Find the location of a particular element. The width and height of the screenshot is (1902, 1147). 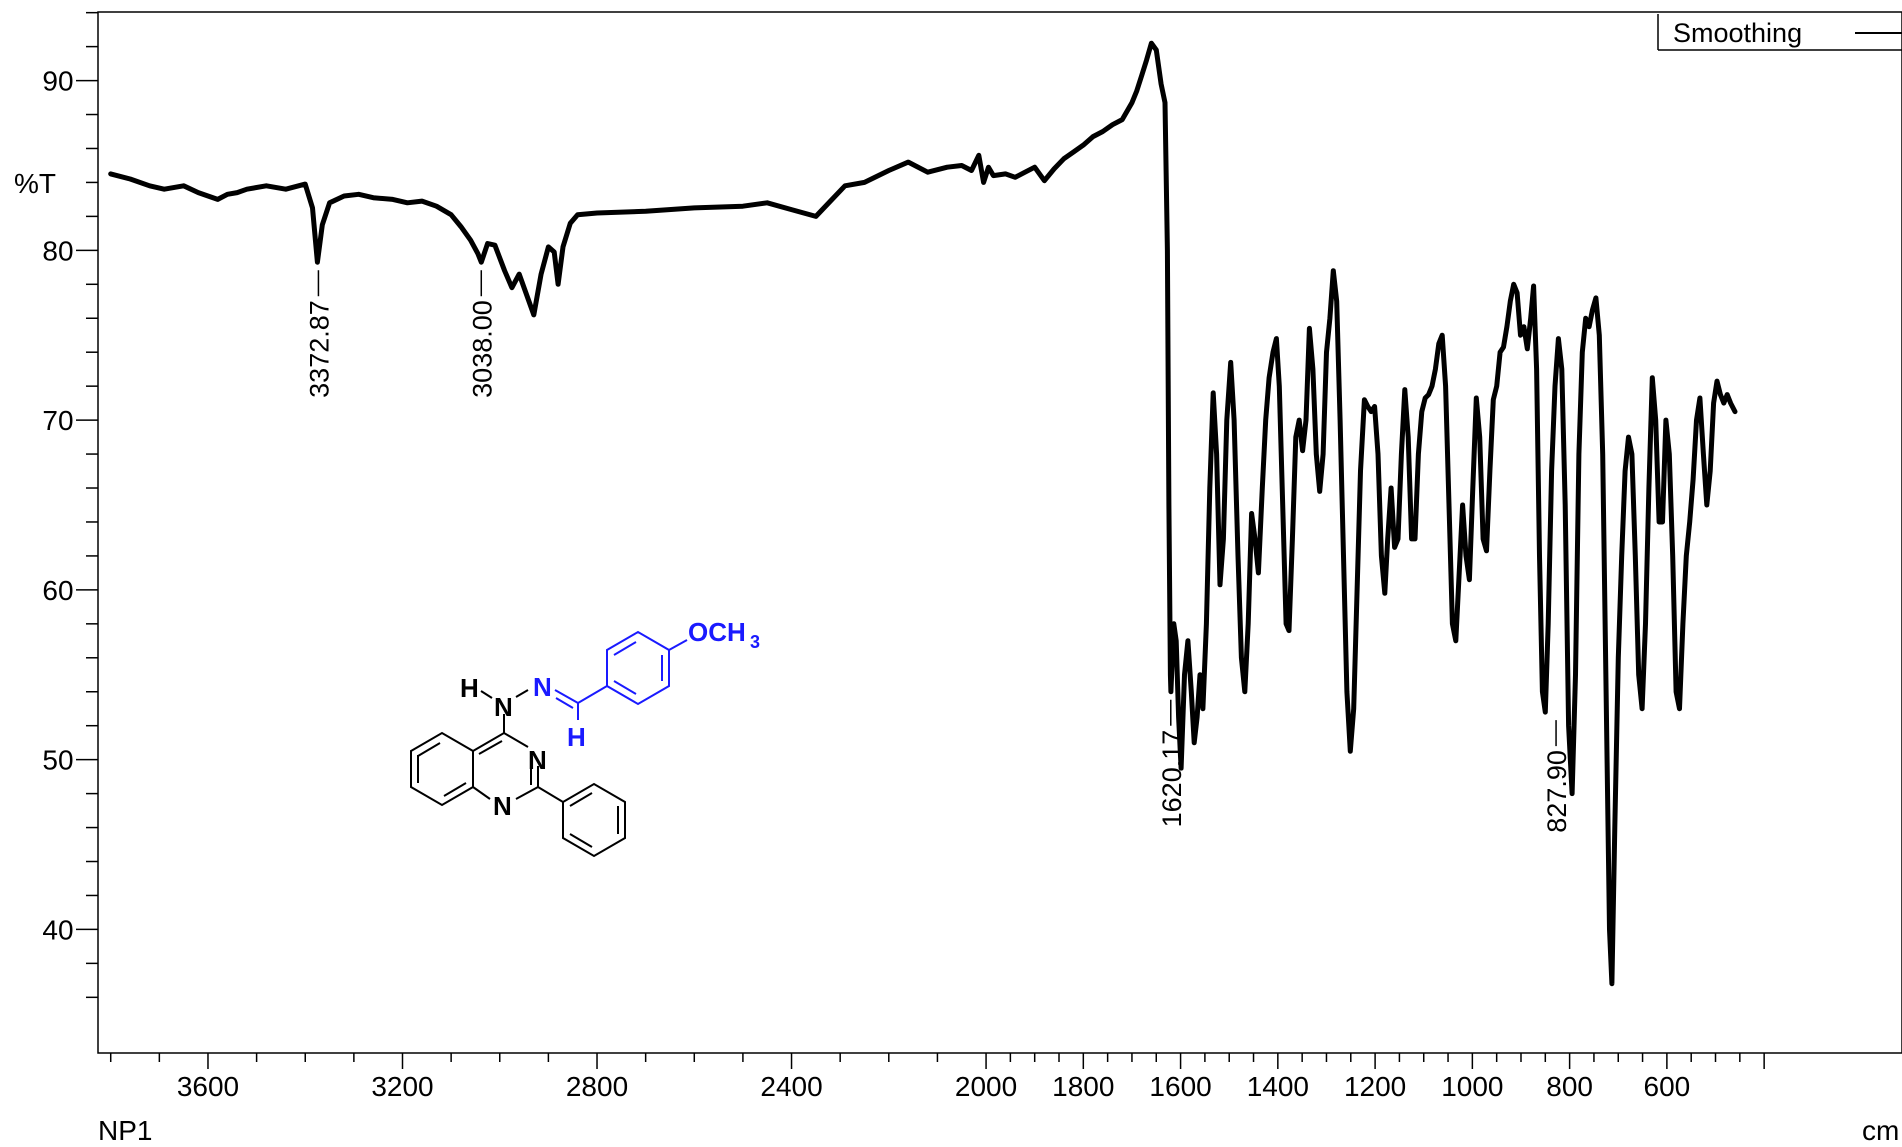

peak-label-text: 827.90 is located at coordinates (1557, 791).